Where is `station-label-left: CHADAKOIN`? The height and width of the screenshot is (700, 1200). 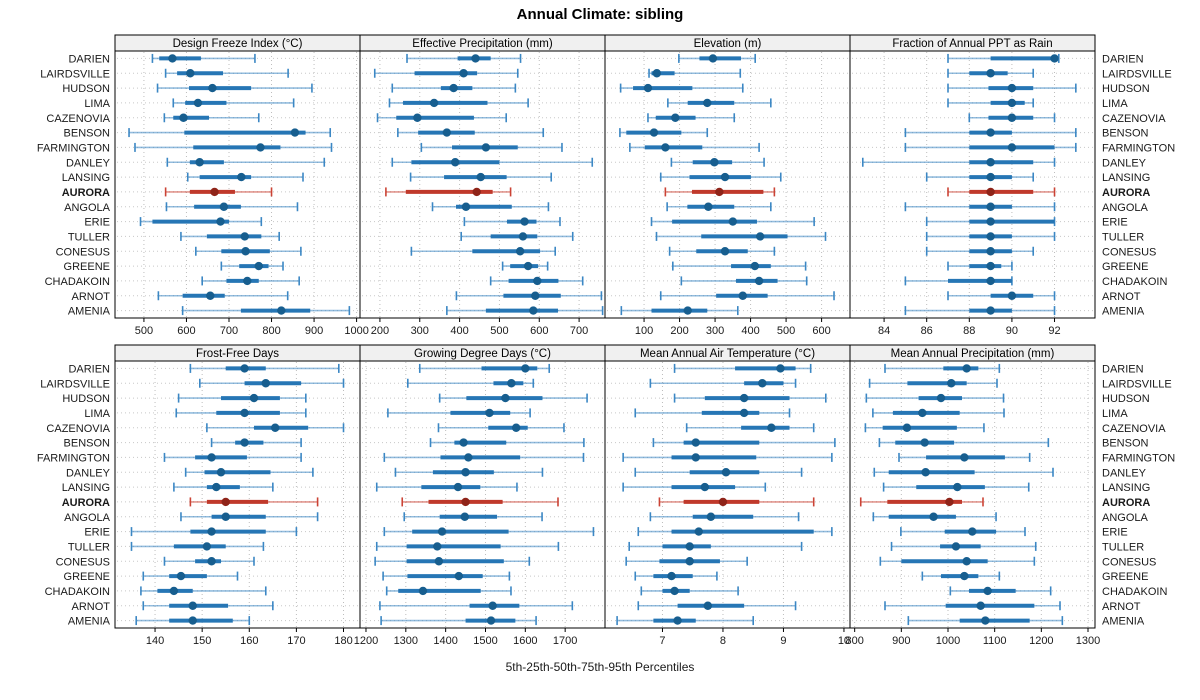
station-label-left: CHADAKOIN is located at coordinates (77, 282).